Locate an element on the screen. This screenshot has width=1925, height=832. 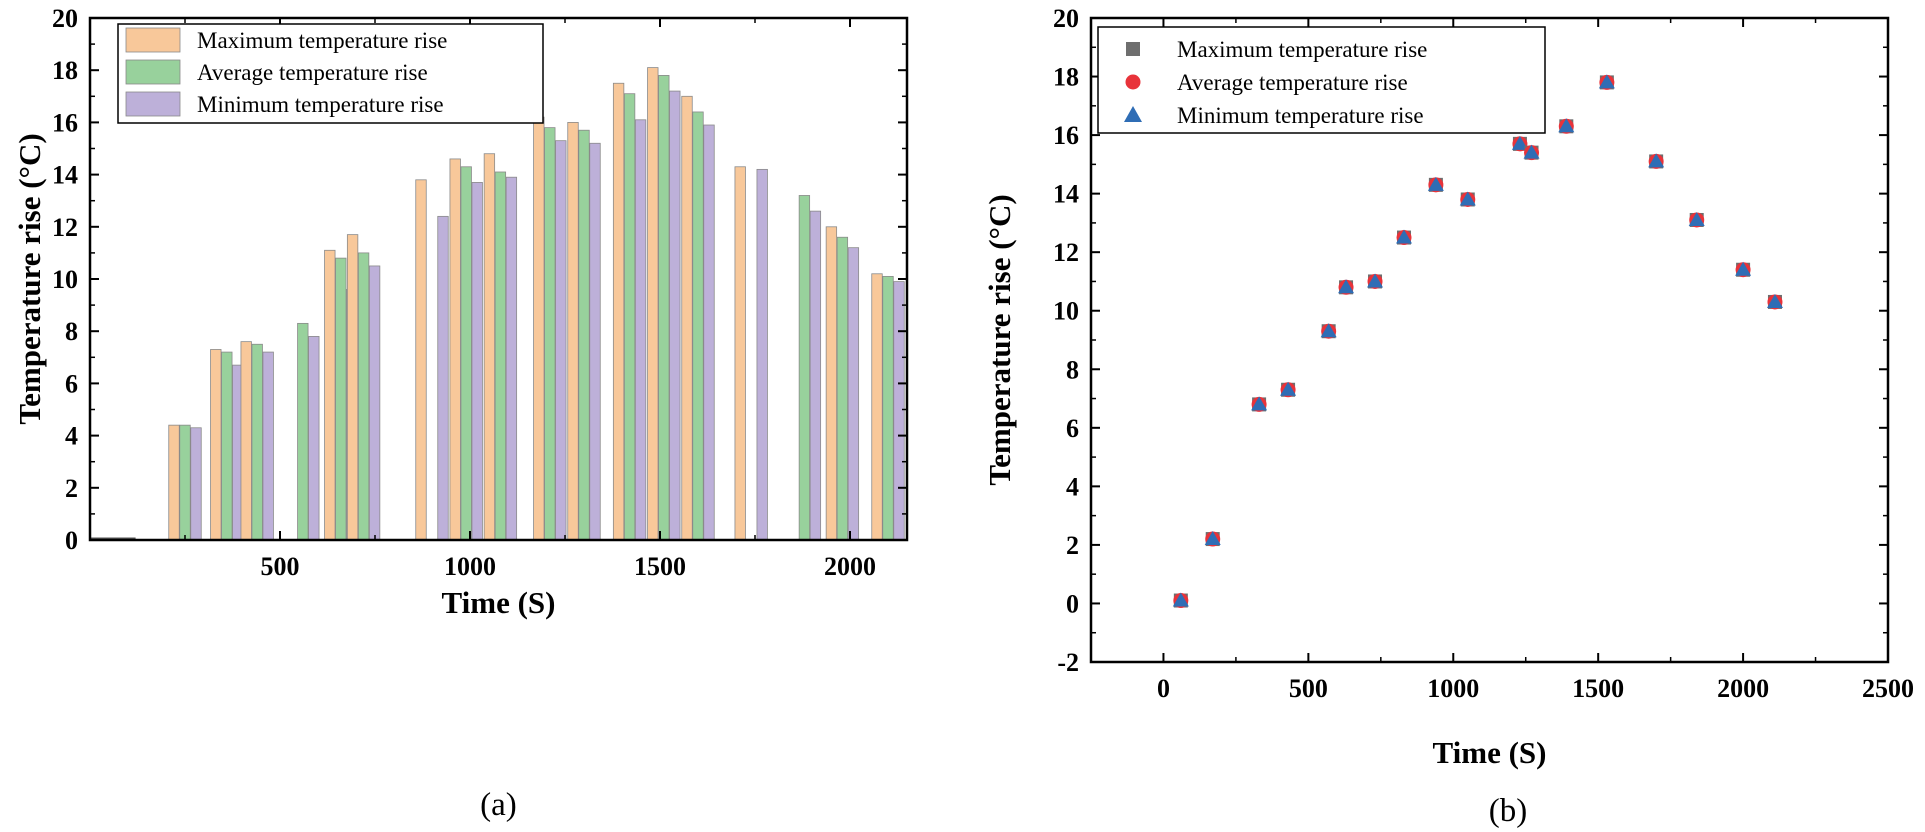
legend-marker-triangle is located at coordinates (1133, 114).